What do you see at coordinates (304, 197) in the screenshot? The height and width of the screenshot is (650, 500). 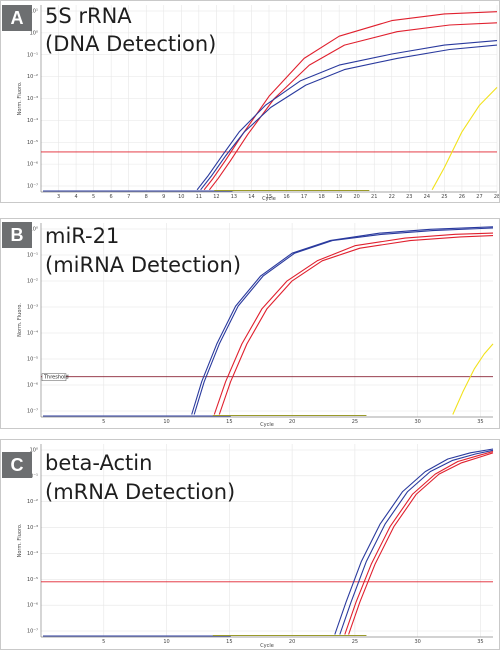 I see `x-tick-label: 17` at bounding box center [304, 197].